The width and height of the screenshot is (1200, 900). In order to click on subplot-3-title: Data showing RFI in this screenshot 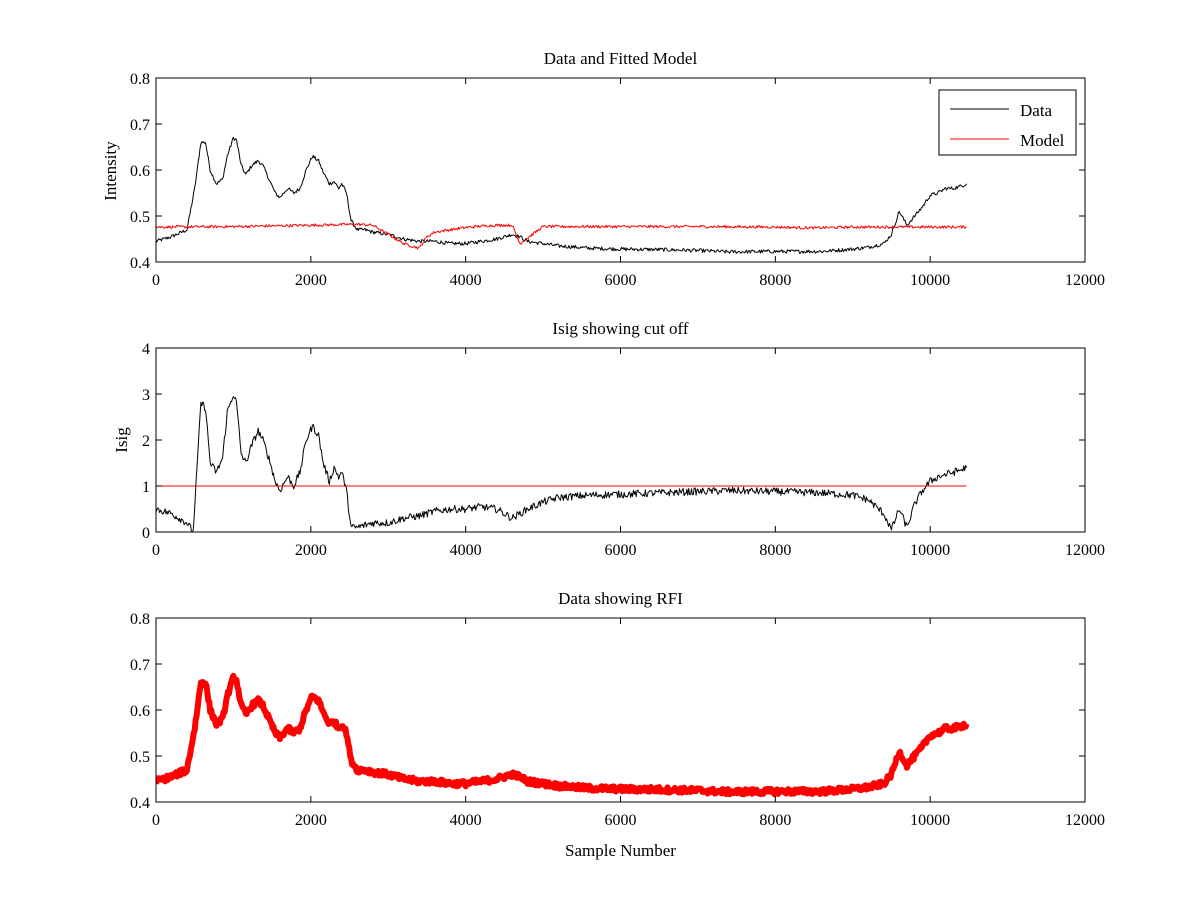, I will do `click(620, 598)`.